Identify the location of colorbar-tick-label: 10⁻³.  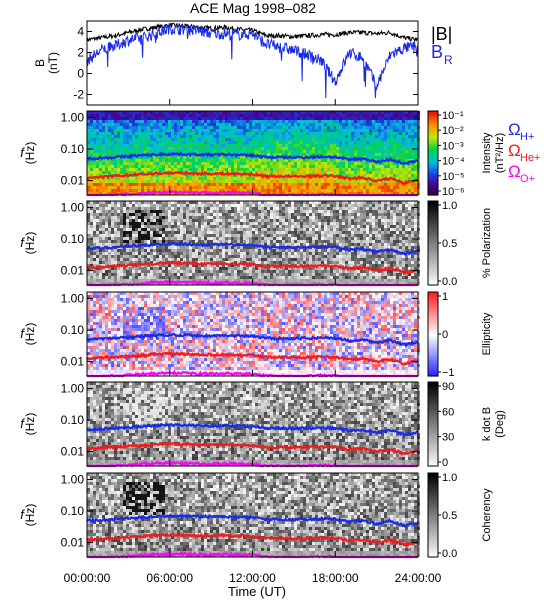
(453, 146).